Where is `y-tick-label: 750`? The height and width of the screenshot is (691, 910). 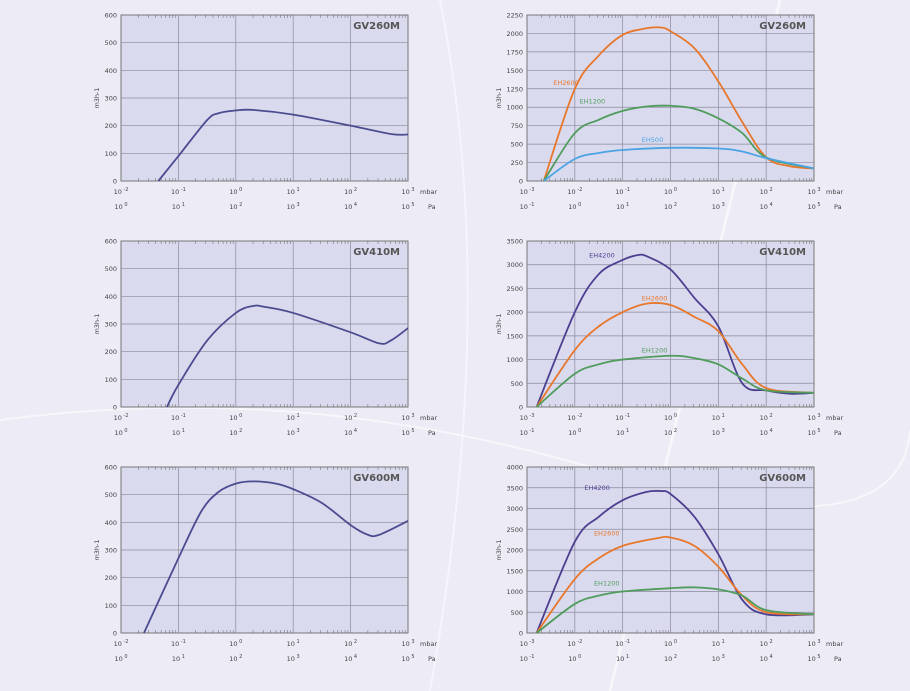
y-tick-label: 750 is located at coordinates (517, 126).